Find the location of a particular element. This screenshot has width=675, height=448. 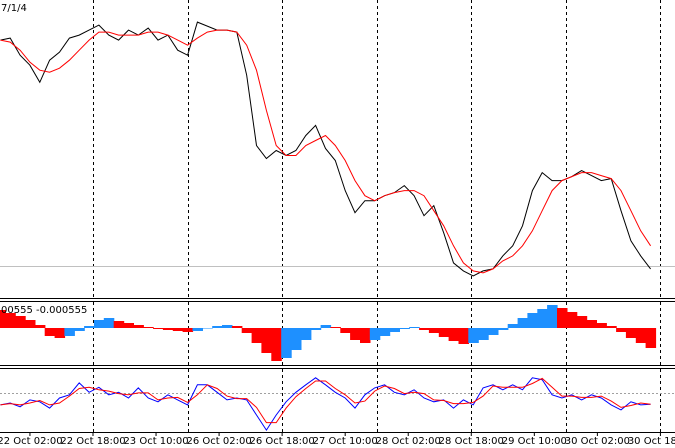

x-tick-label: 30 Oct 02:00 is located at coordinates (597, 441).